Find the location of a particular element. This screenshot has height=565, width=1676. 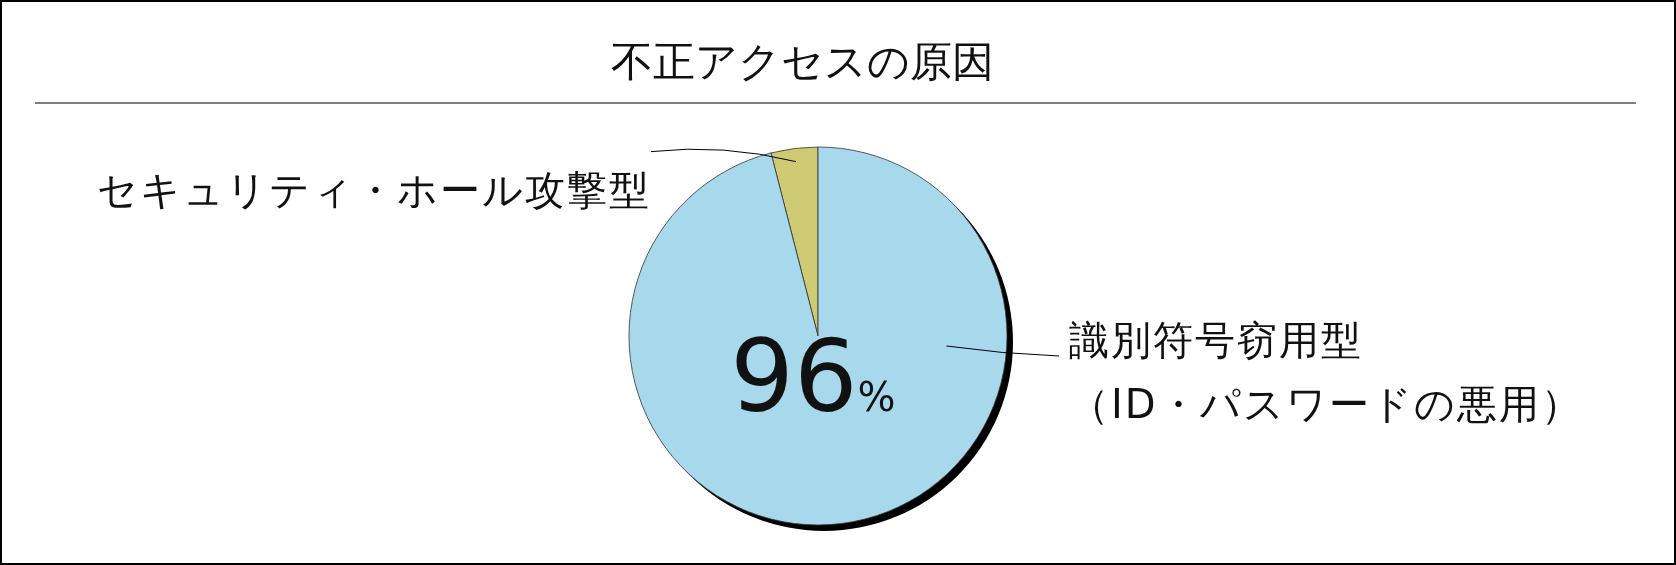

slice-label: 識別符号窃用型（ID・パスワードの悪用） is located at coordinates (1326, 372).